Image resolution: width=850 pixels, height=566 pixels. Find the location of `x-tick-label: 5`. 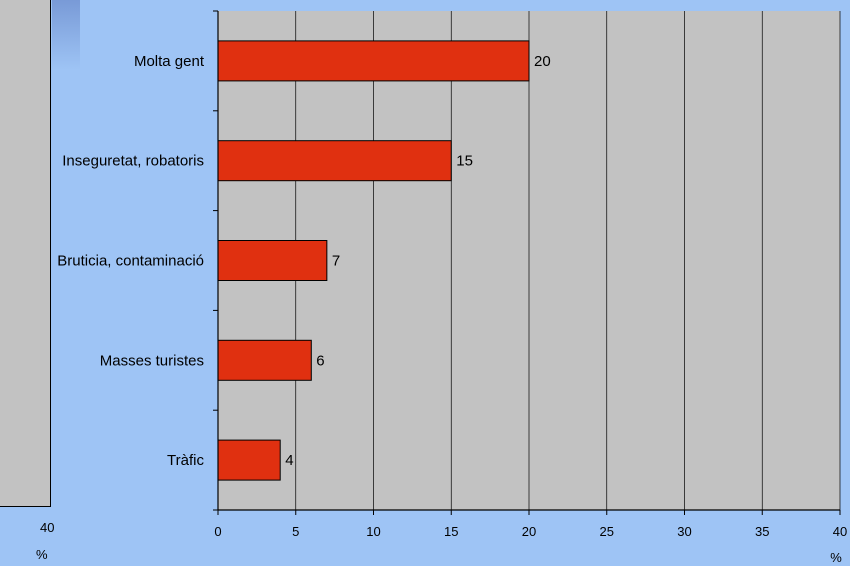

x-tick-label: 5 is located at coordinates (295, 531).